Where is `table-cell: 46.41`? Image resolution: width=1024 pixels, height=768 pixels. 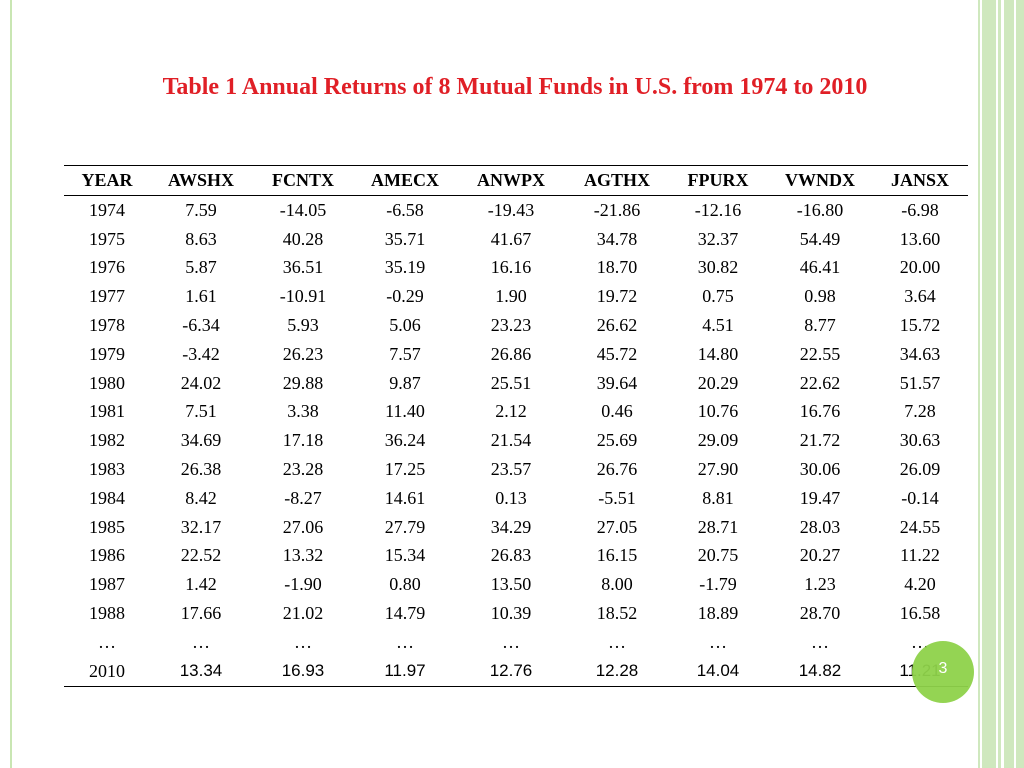
table-cell: 46.41 is located at coordinates (820, 267).